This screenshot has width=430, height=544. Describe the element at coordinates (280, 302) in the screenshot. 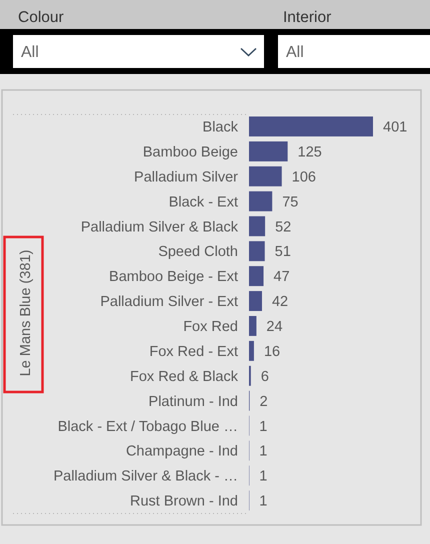

I see `data-label: 42` at that location.